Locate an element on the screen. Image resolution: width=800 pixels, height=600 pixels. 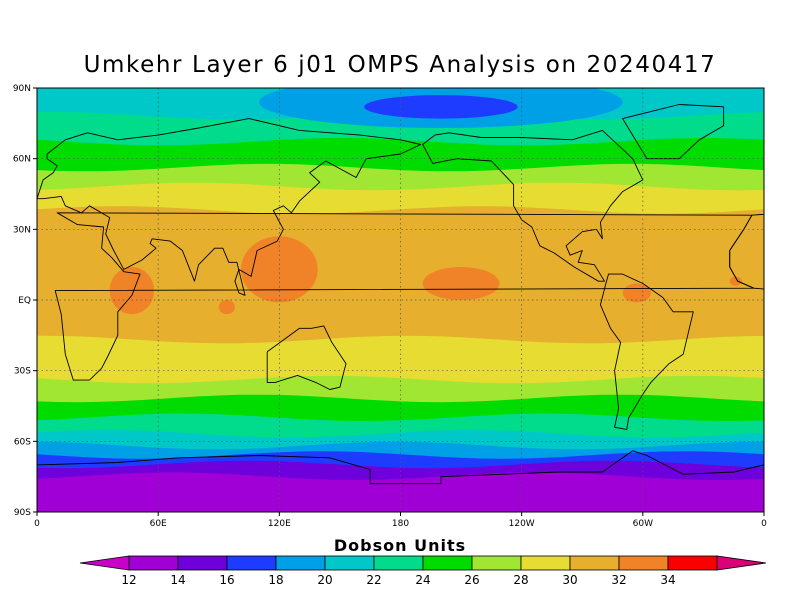
ozone-cell-high-central-pacific is located at coordinates (461, 283).